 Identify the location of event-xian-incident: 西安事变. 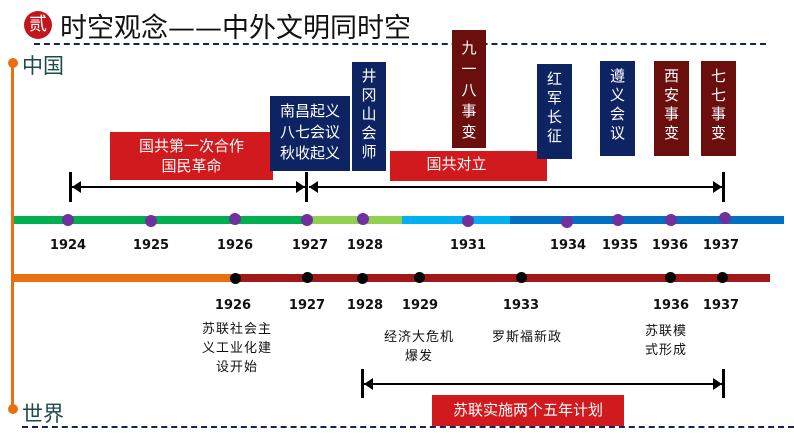
(671, 108).